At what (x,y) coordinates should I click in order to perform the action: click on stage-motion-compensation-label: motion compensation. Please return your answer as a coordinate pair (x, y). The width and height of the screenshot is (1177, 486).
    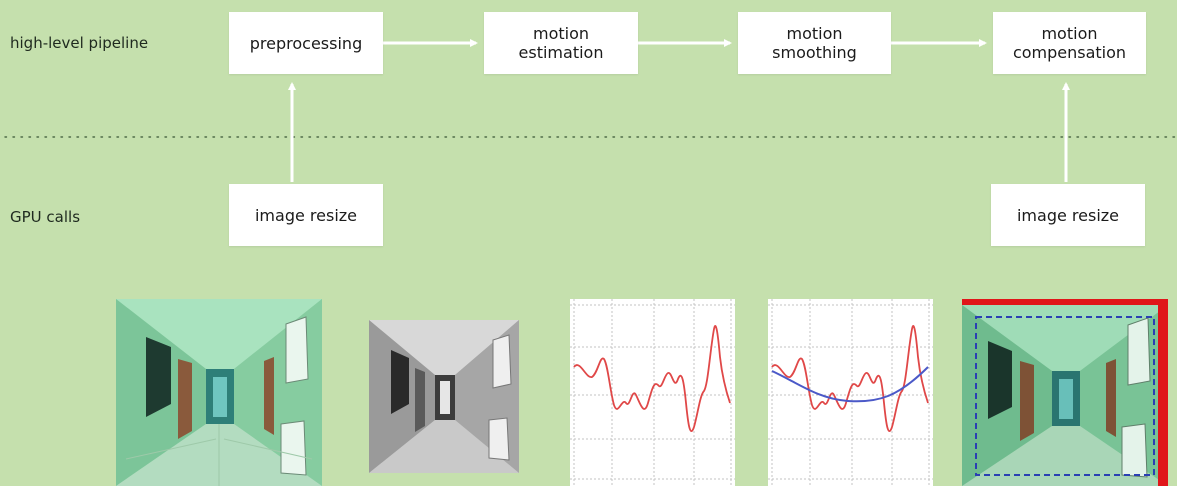
    Looking at the image, I should click on (1069, 43).